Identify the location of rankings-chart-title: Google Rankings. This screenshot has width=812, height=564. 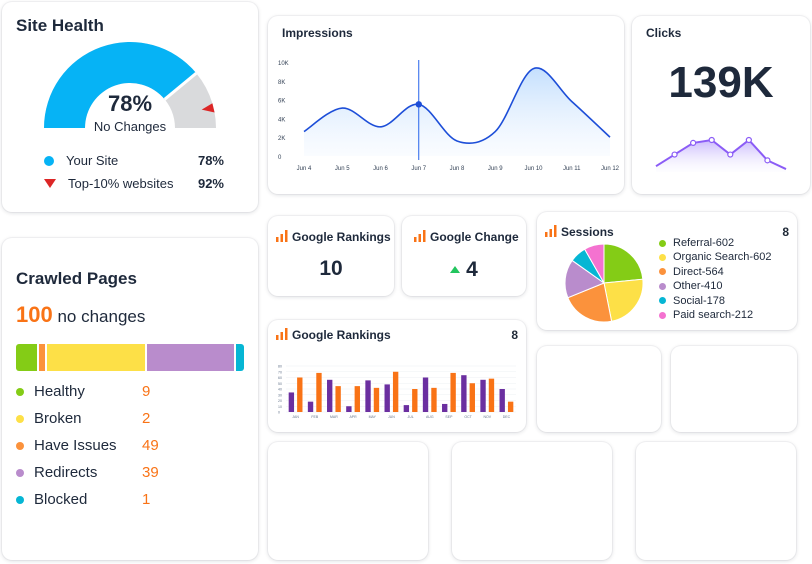
(341, 335).